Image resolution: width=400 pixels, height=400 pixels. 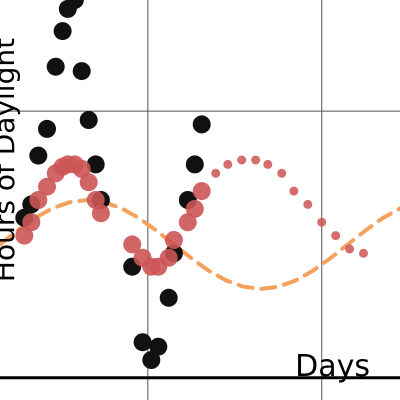 What do you see at coordinates (10, 160) in the screenshot?
I see `y-axis-label: Hours of Daylight` at bounding box center [10, 160].